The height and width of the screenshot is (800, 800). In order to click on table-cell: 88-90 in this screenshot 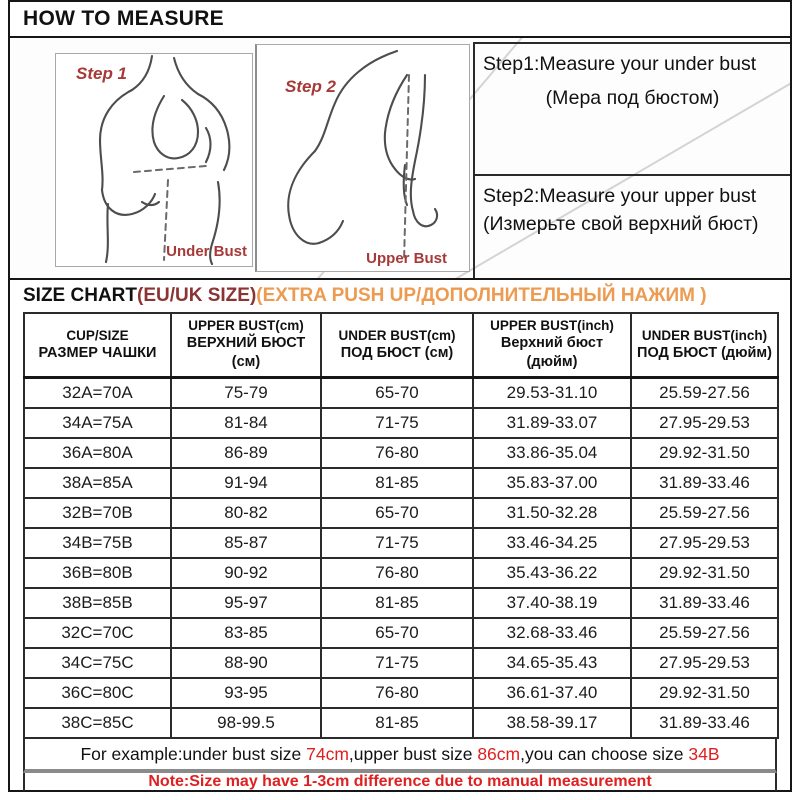, I will do `click(246, 663)`.